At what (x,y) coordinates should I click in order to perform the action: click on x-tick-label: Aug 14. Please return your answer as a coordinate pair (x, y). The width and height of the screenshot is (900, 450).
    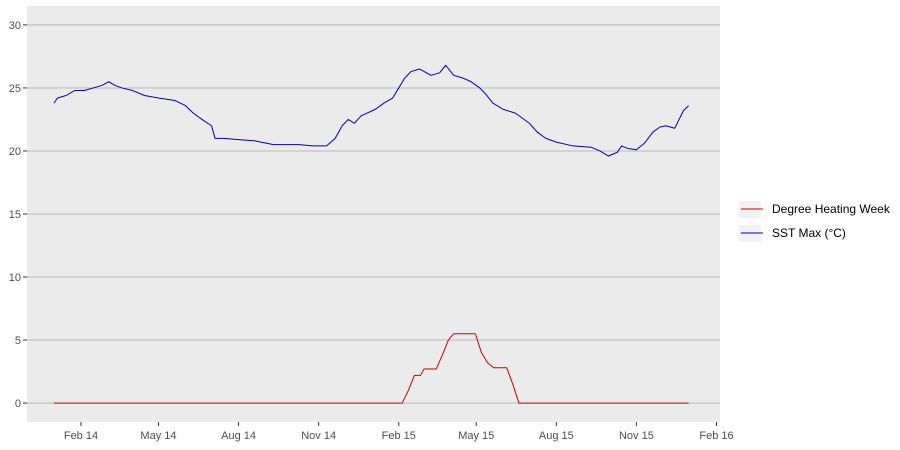
    Looking at the image, I should click on (238, 436).